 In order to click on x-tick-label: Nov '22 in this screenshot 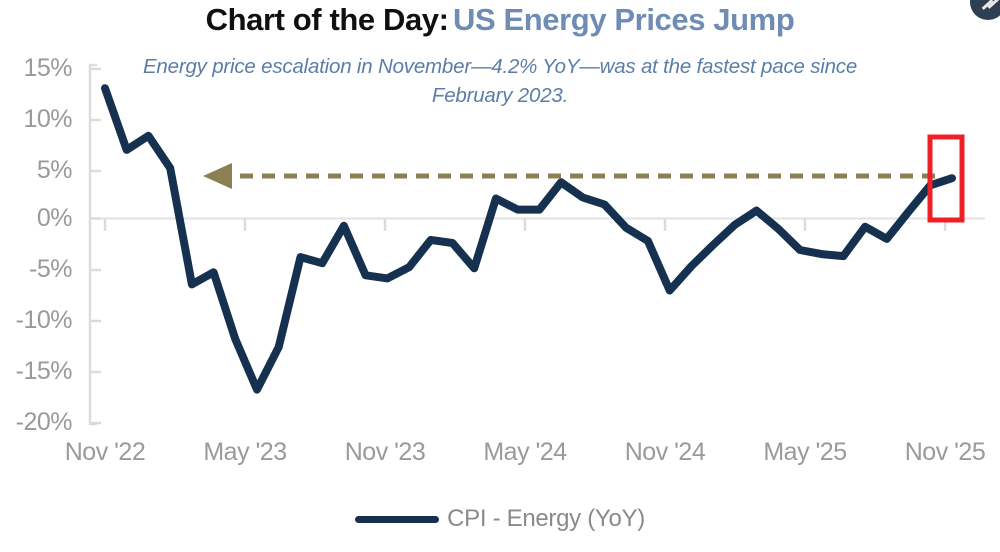, I will do `click(105, 452)`.